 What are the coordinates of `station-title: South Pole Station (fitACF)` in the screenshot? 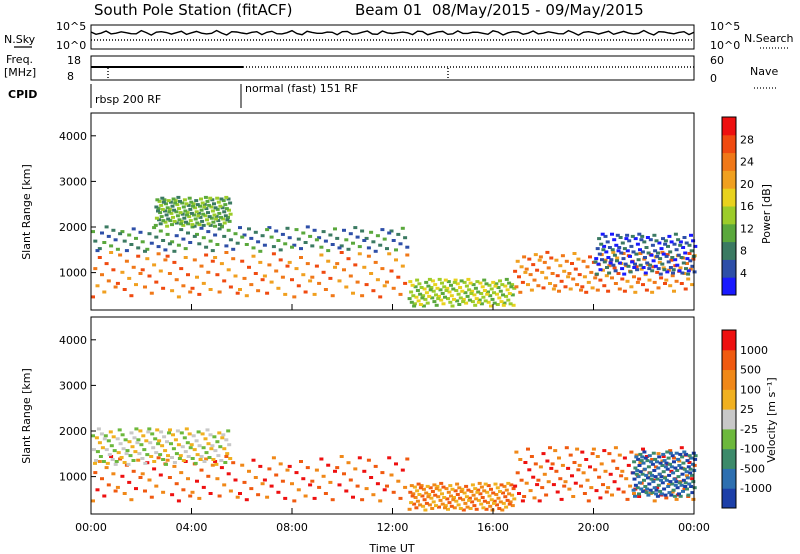 It's located at (193, 10).